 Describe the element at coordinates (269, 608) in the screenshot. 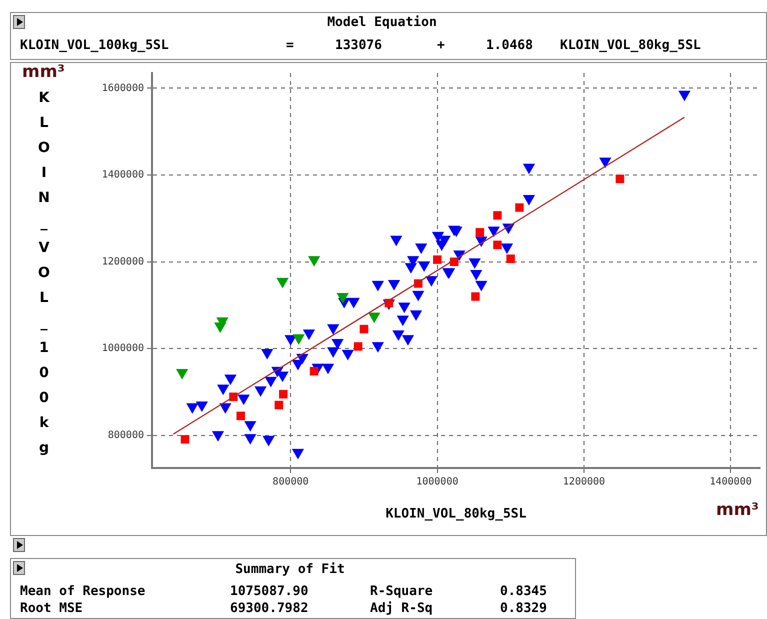

I see `text: 69300.7982` at that location.